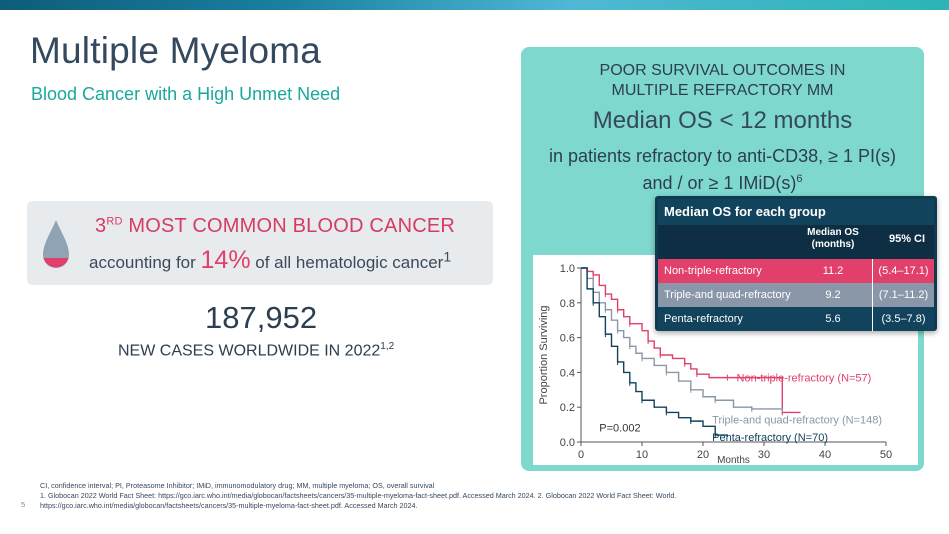 The height and width of the screenshot is (534, 949). Describe the element at coordinates (567, 339) in the screenshot. I see `y-tick-label: 0.6` at that location.